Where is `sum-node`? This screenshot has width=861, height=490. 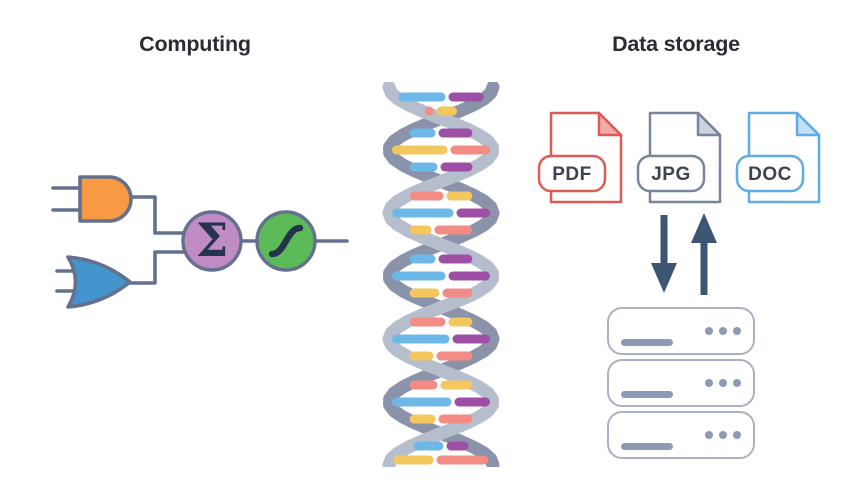
sum-node is located at coordinates (212, 241).